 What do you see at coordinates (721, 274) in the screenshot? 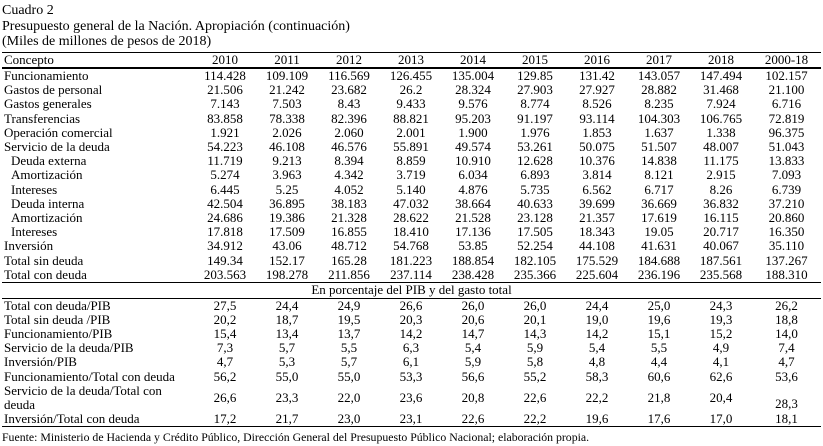
I see `value-cell: 235.568` at bounding box center [721, 274].